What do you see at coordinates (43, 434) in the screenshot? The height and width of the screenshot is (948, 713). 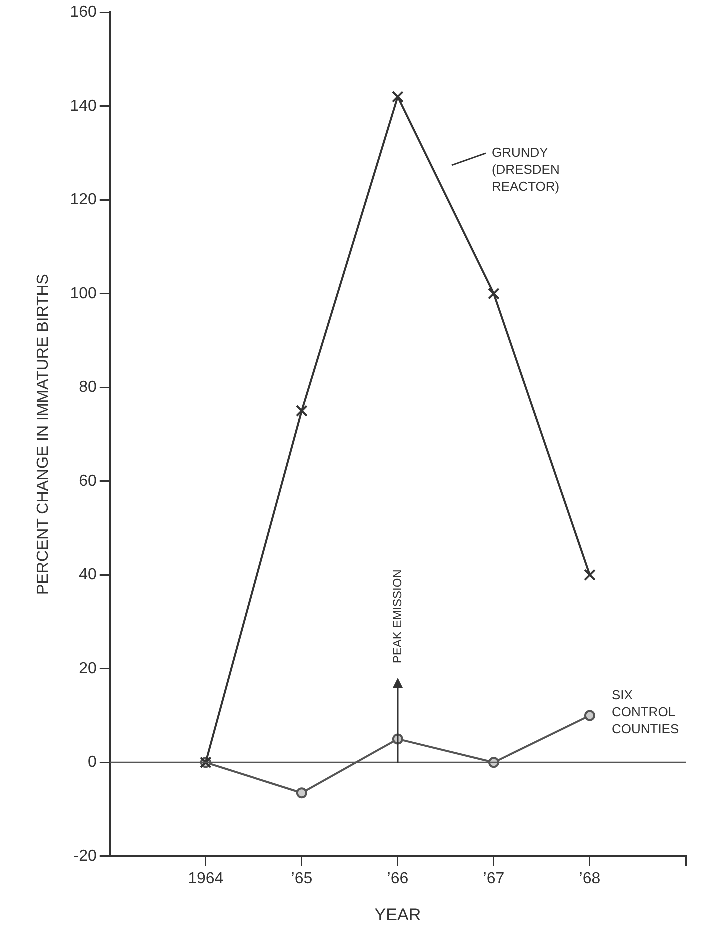 I see `y-axis-title: PERCENT CHANGE IN IMMATURE BIRTHS` at bounding box center [43, 434].